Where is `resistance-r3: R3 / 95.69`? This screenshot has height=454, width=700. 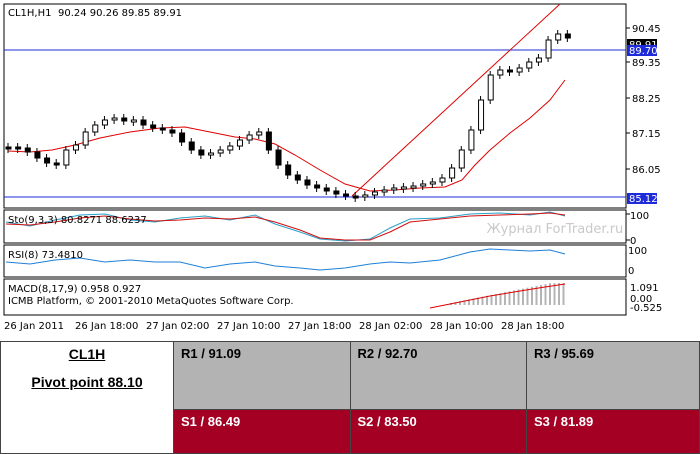 resistance-r3: R3 / 95.69 is located at coordinates (564, 353).